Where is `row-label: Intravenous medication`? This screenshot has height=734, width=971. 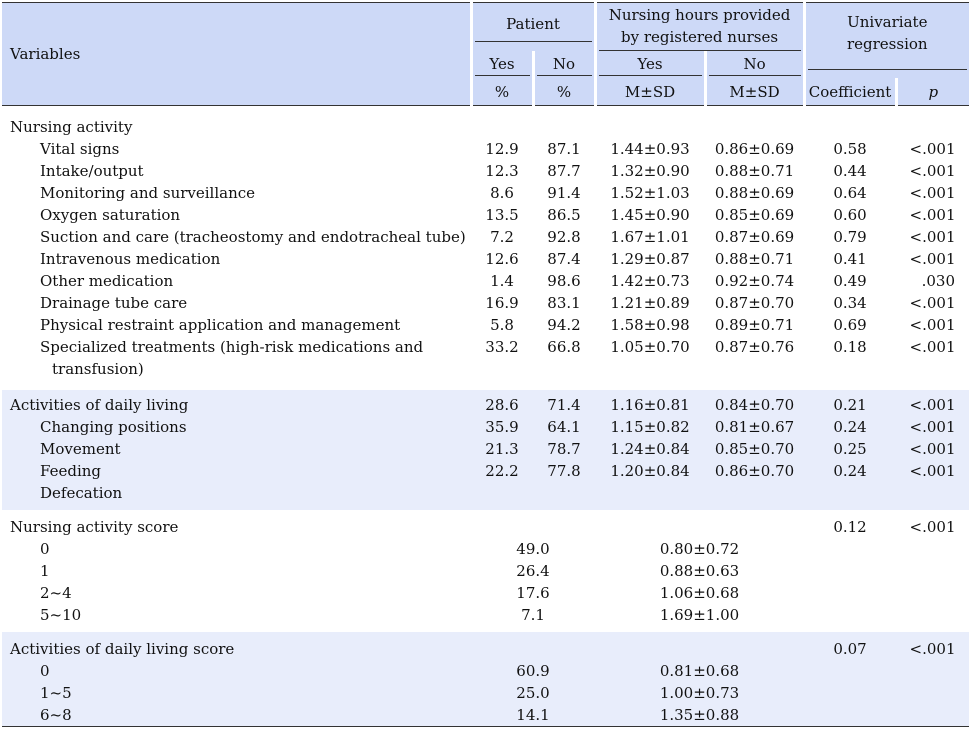 row-label: Intravenous medication is located at coordinates (130, 259).